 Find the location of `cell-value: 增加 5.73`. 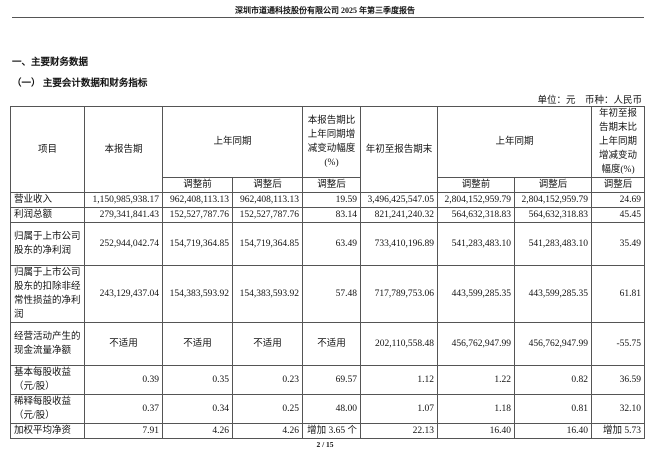

cell-value: 增加 5.73 is located at coordinates (618, 431).